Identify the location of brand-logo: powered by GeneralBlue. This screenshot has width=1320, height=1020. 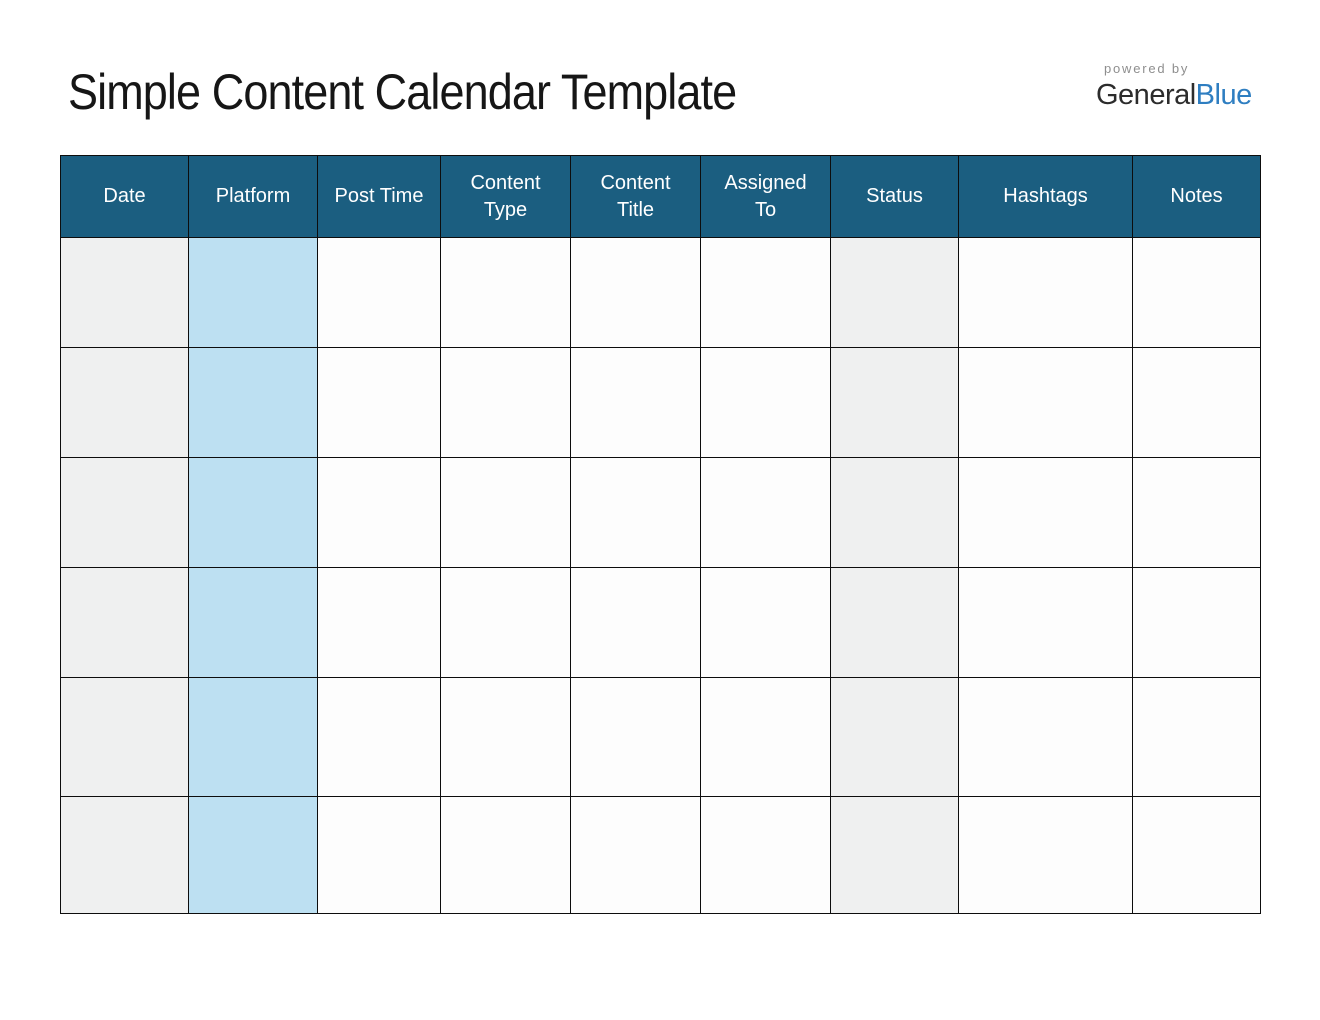
(1174, 86).